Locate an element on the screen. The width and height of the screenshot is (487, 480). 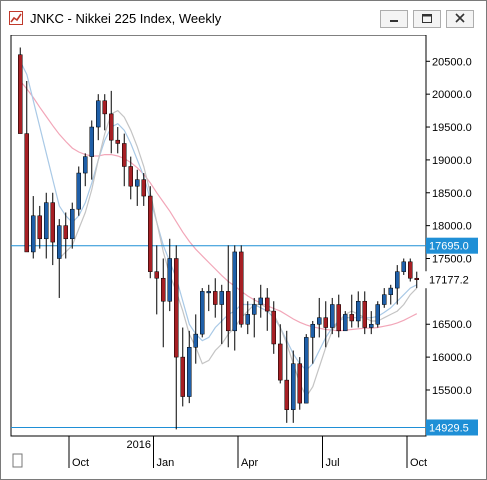
close-button is located at coordinates (460, 19).